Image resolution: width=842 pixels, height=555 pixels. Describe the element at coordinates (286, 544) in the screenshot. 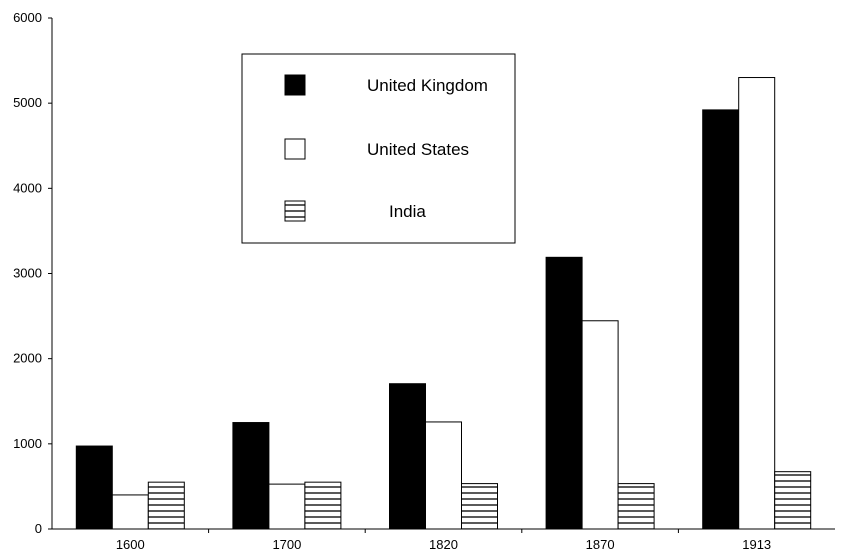

I see `x-tick-label: 1700` at that location.